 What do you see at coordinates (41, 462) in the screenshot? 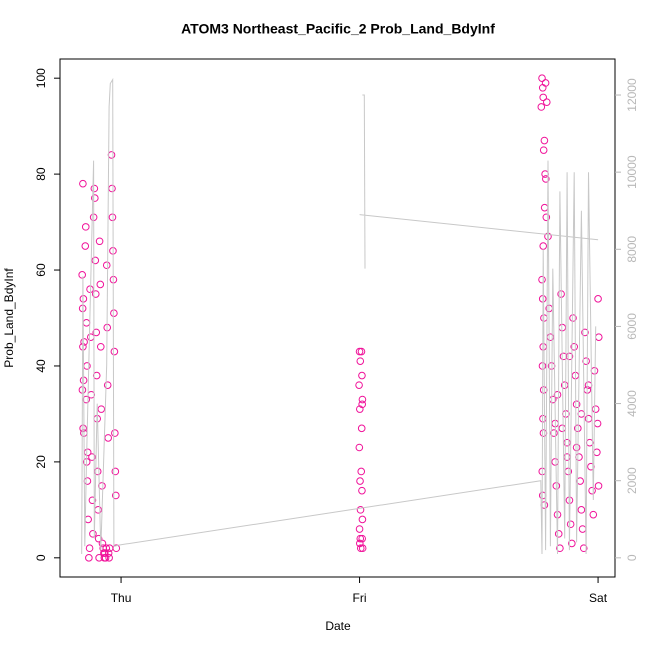
I see `y-tick-label: 20` at bounding box center [41, 462].